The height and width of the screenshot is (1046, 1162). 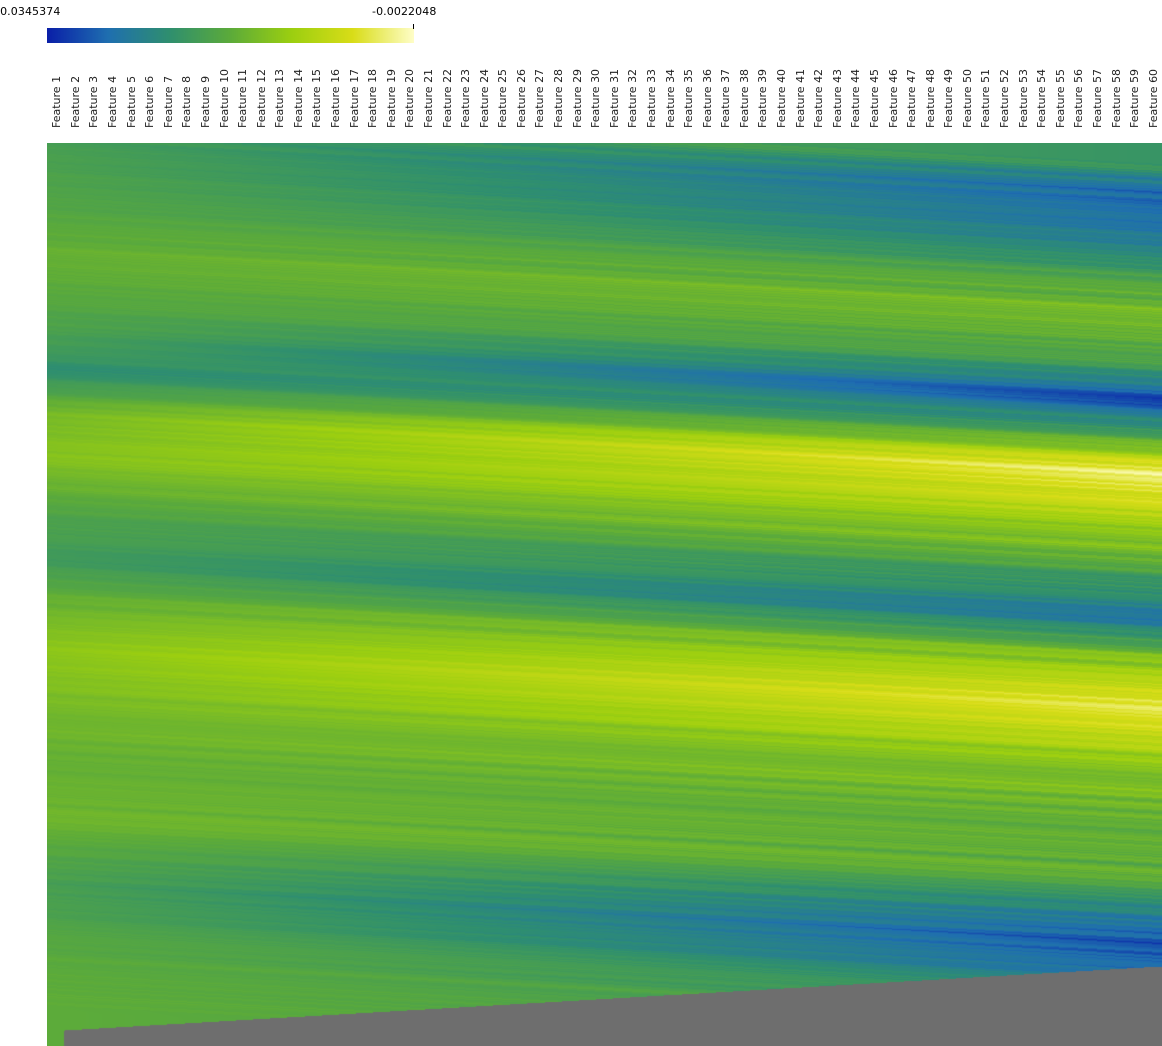 I want to click on feature-label: Feature 30, so click(x=596, y=98).